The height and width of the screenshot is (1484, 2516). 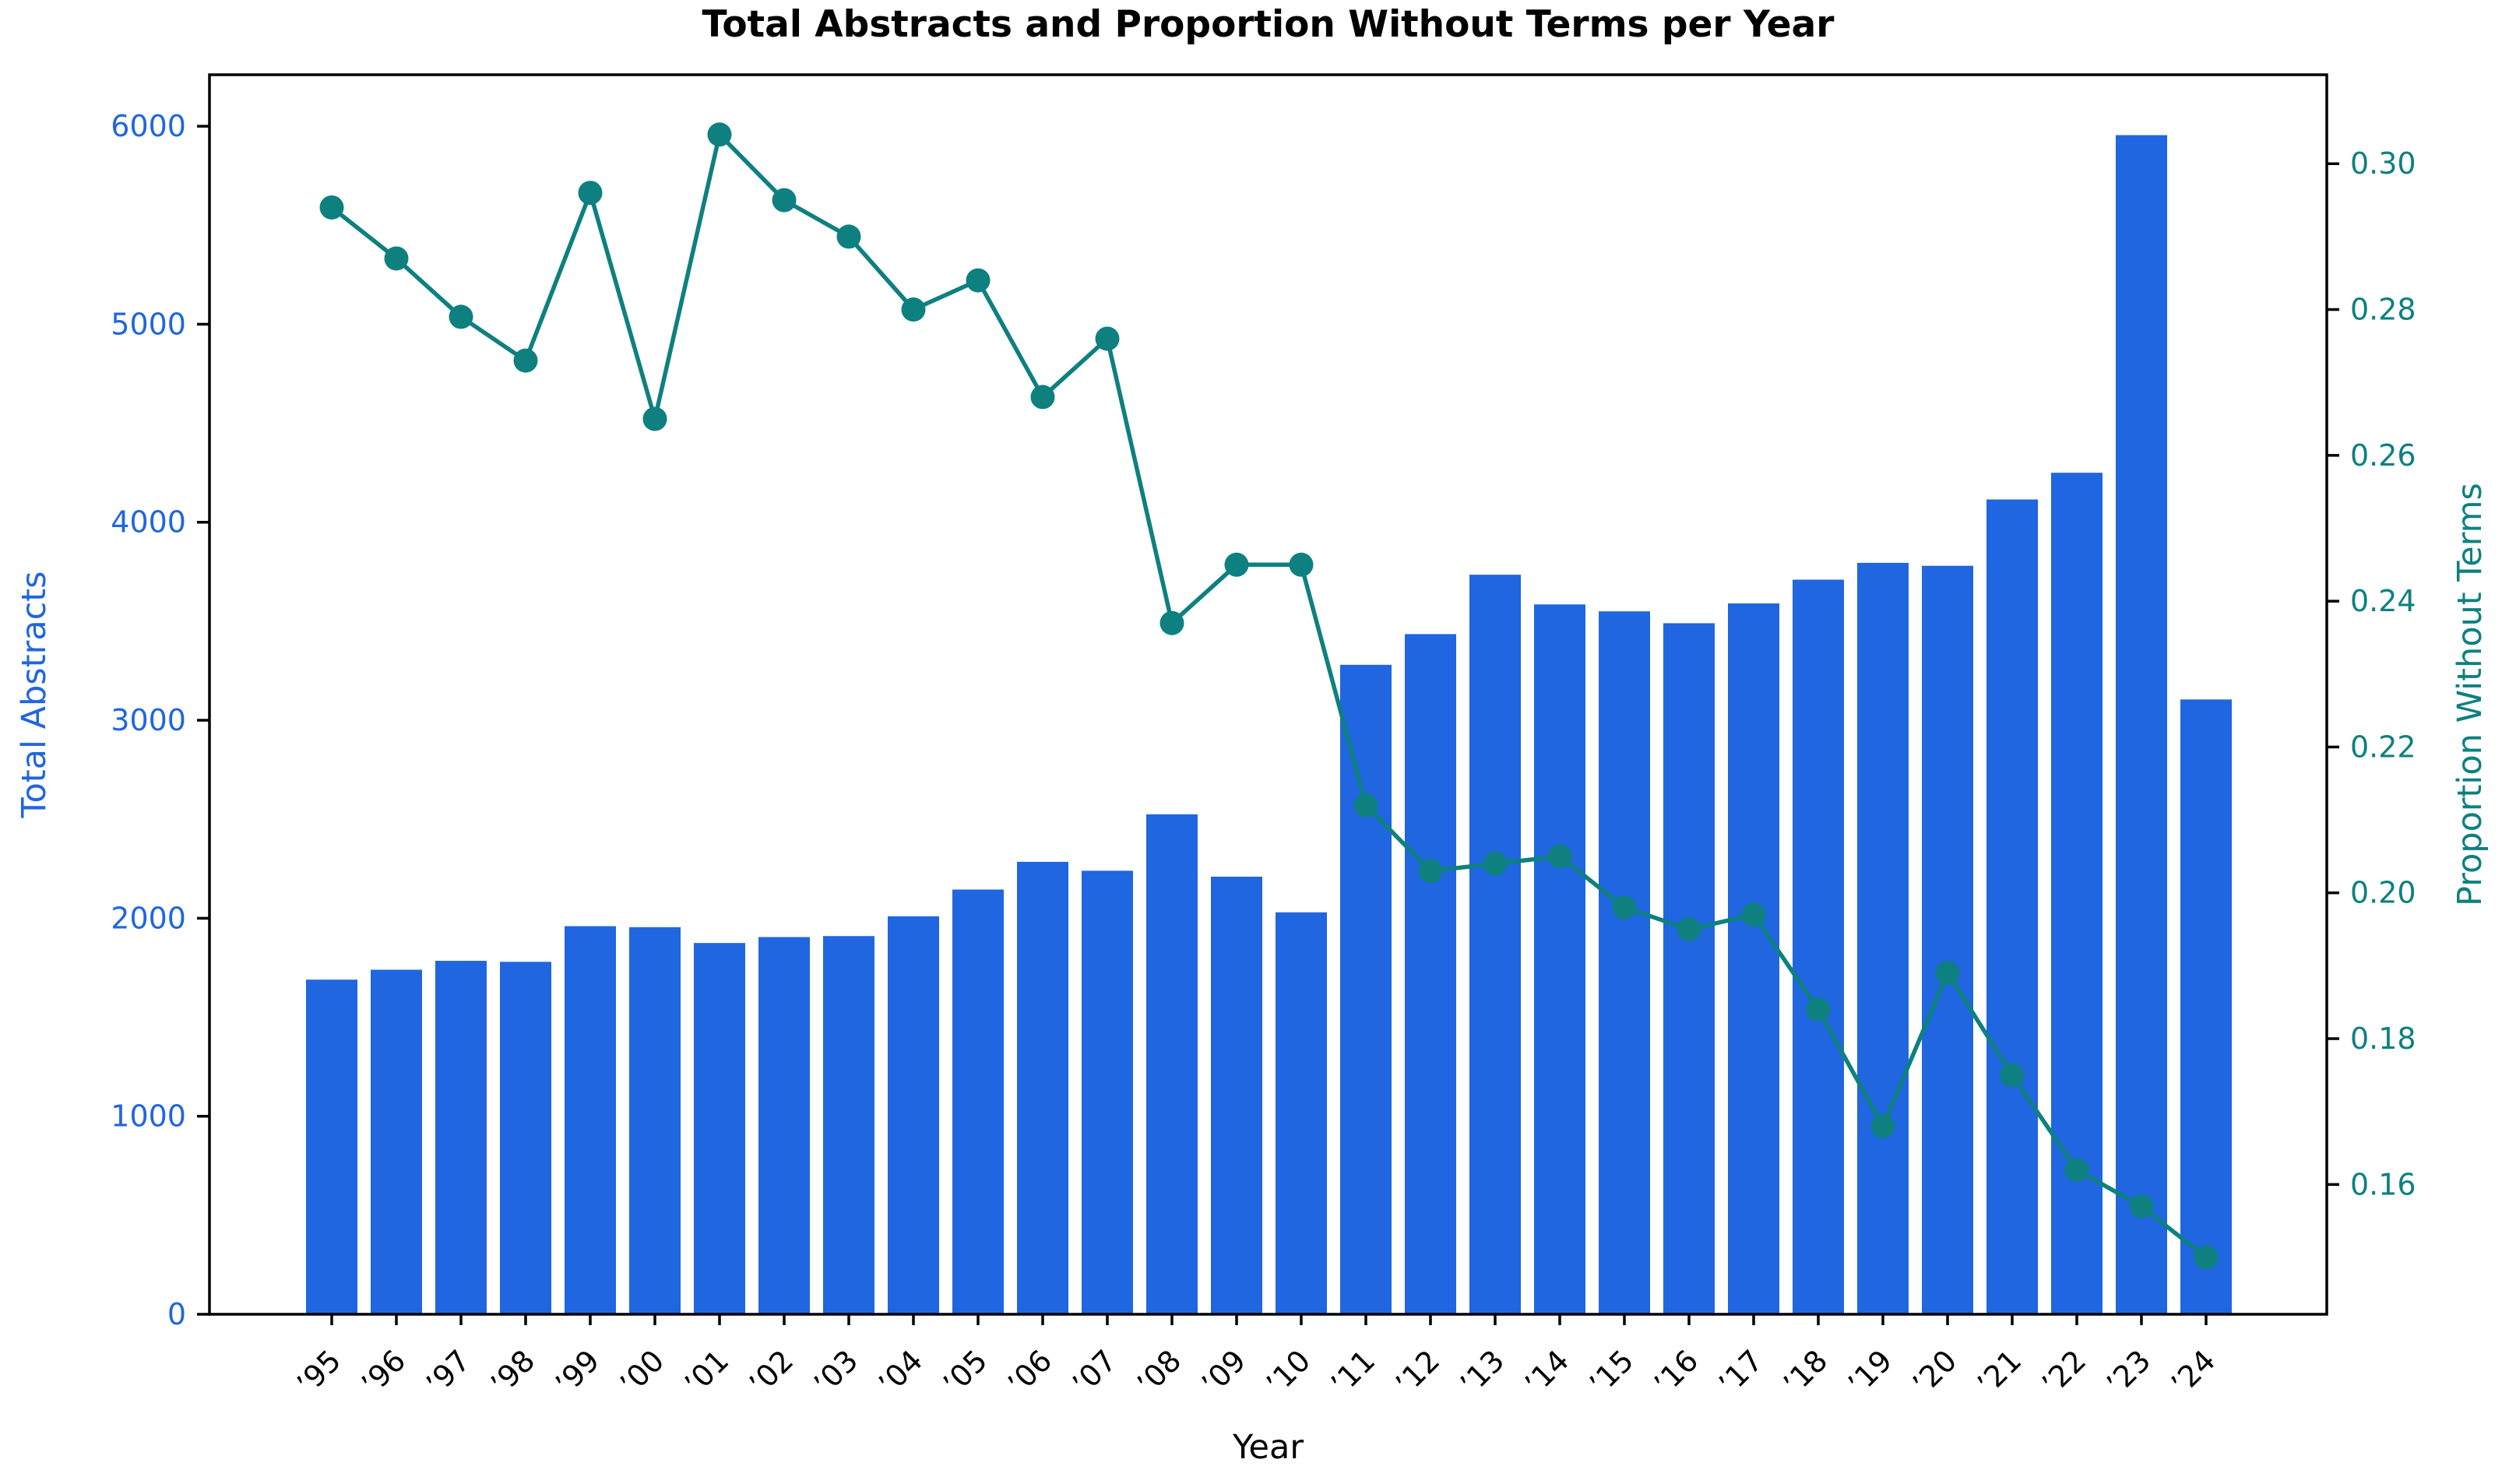 I want to click on x-tick-label: ’99, so click(x=578, y=1372).